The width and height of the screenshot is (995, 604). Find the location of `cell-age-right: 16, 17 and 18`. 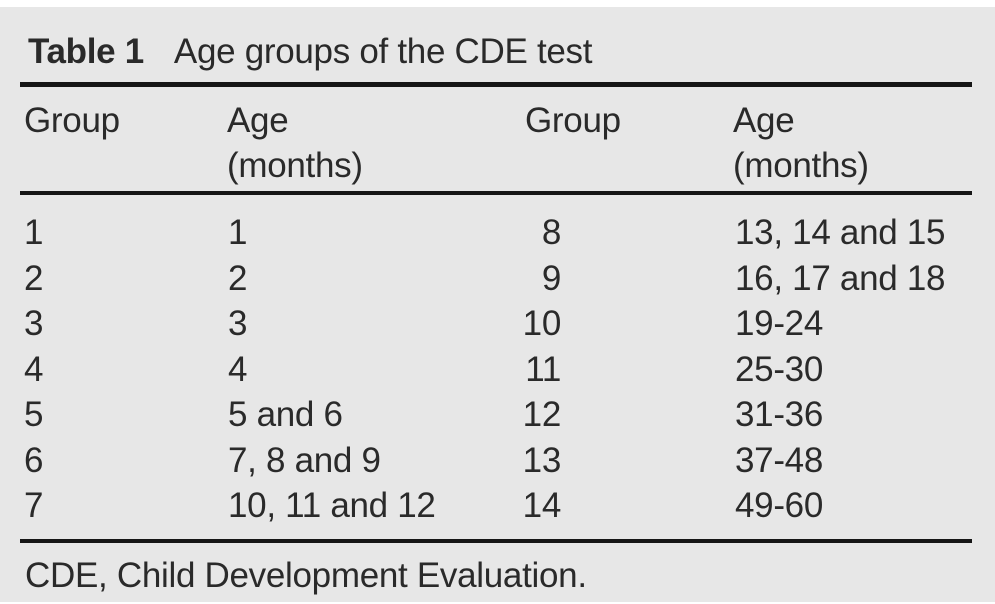

cell-age-right: 16, 17 and 18 is located at coordinates (840, 278).